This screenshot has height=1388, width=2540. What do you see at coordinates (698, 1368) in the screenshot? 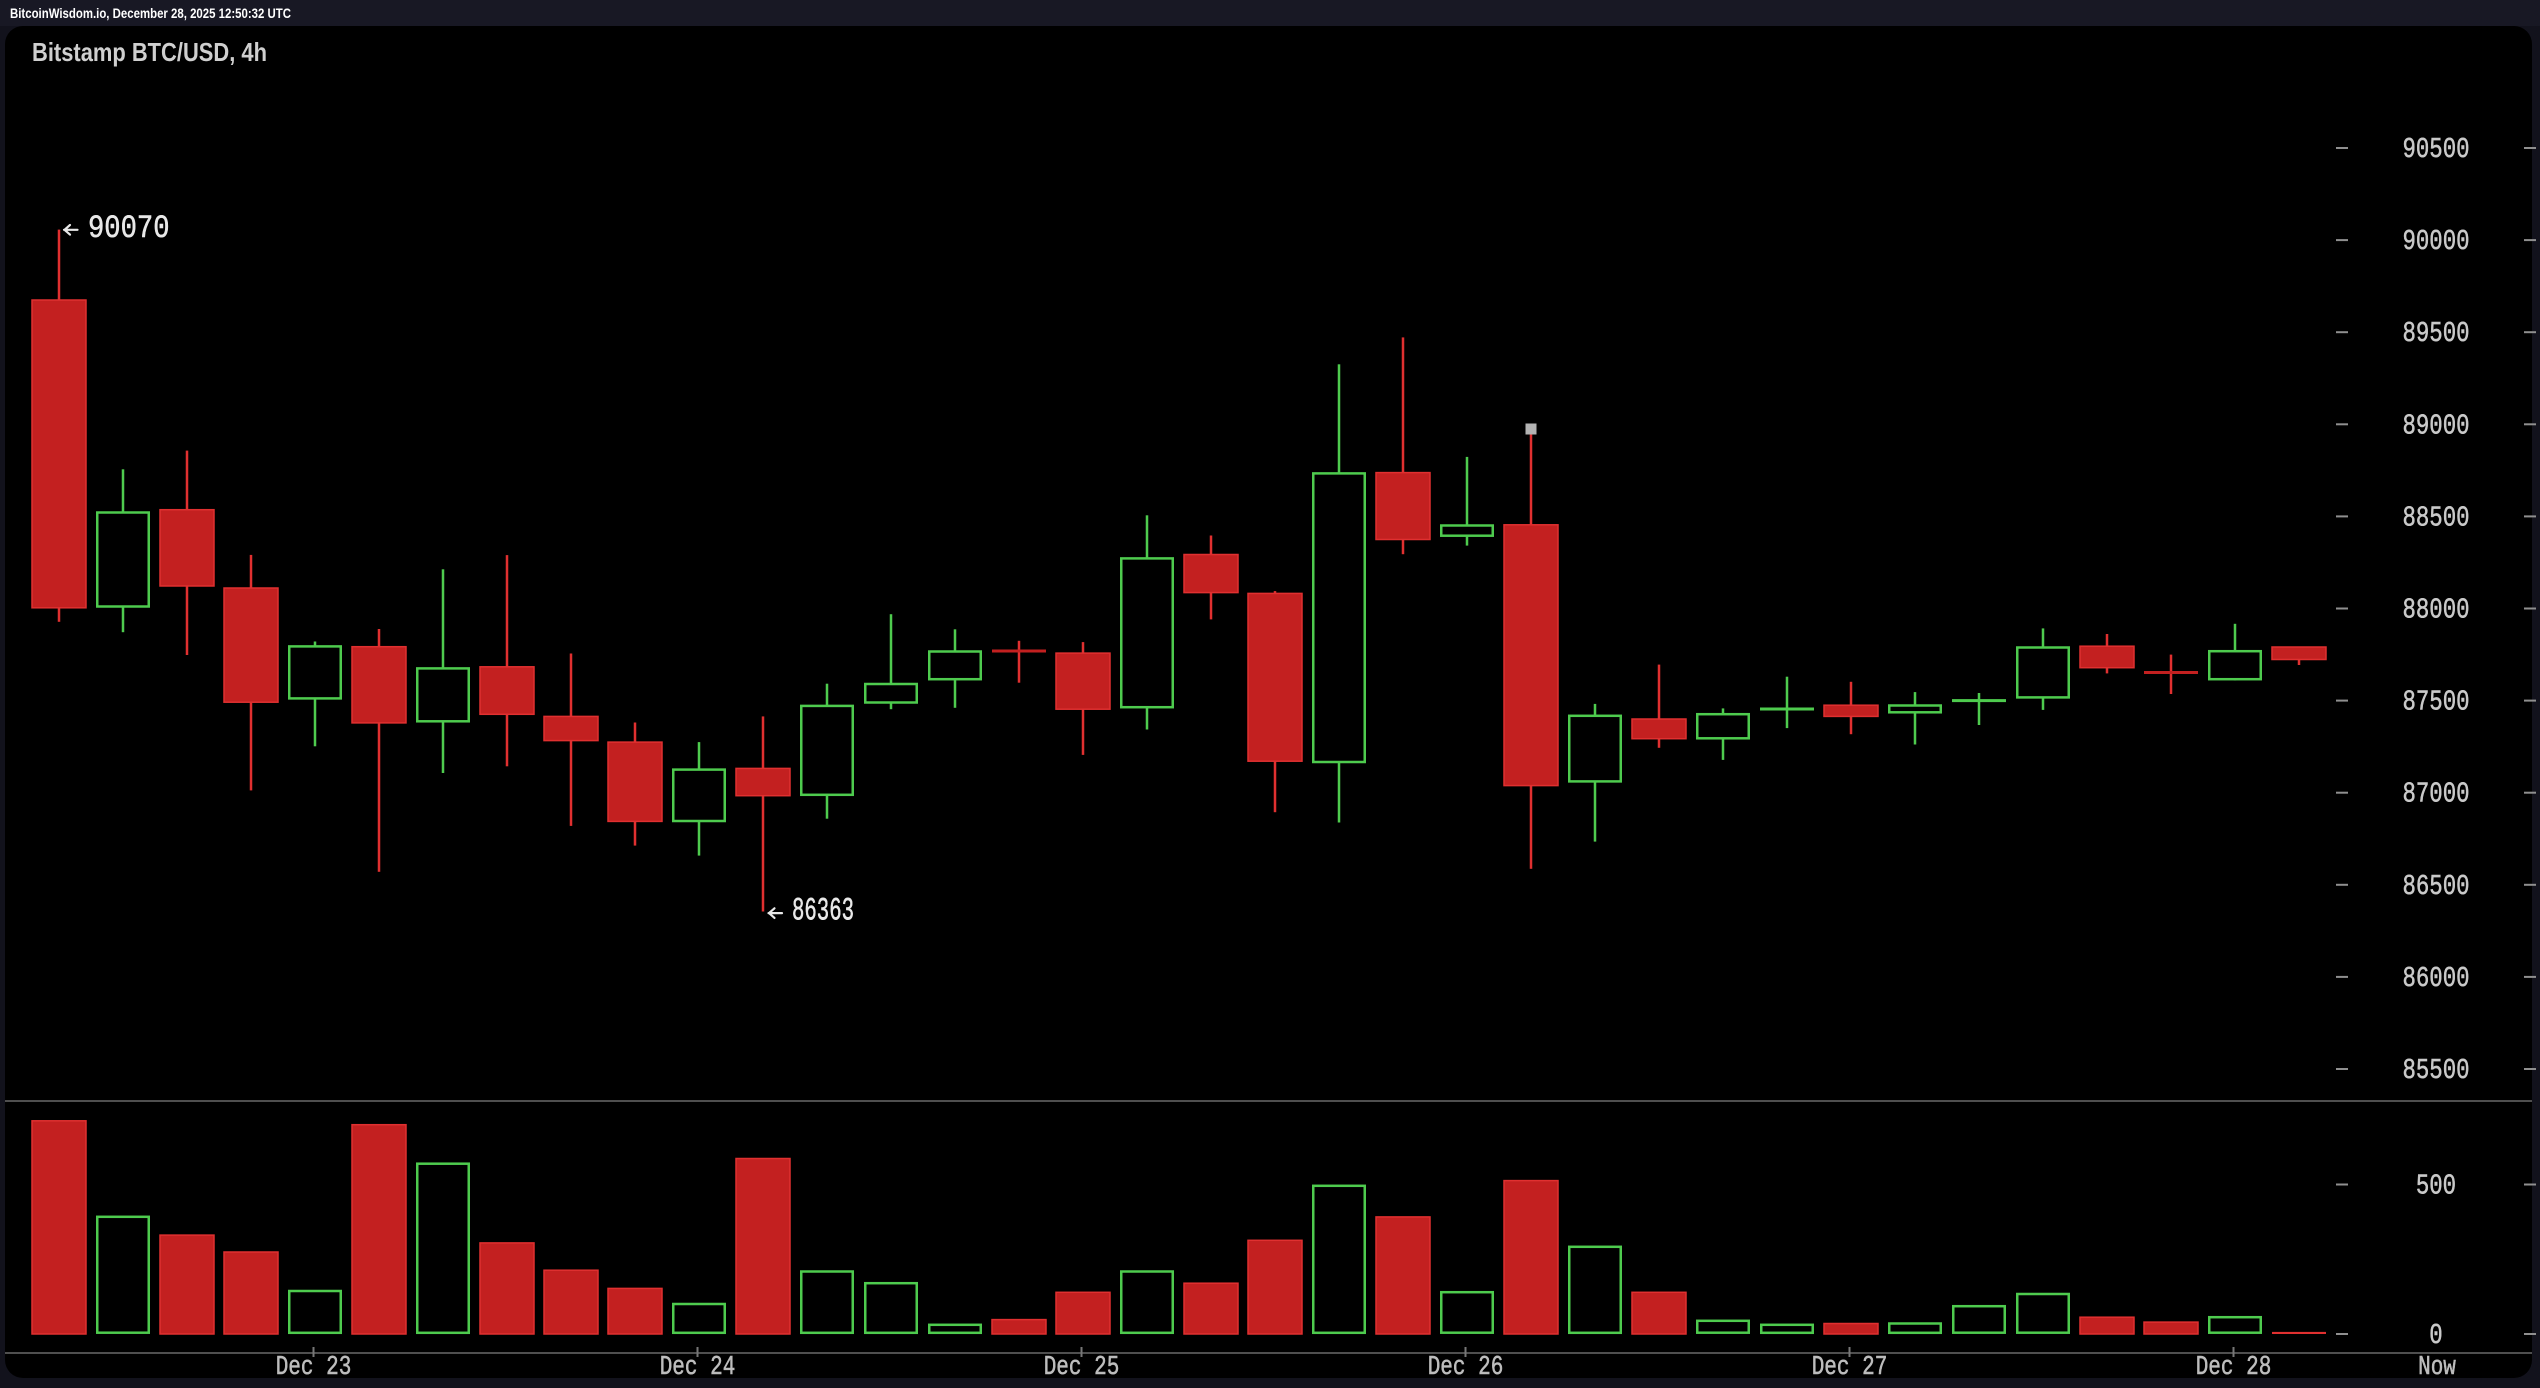
I see `svg-text: Dec 24` at bounding box center [698, 1368].